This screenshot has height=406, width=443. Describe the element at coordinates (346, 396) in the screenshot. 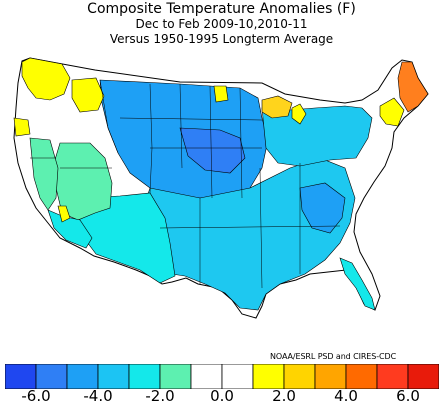

I see `legend-tick-label: 4.0` at that location.